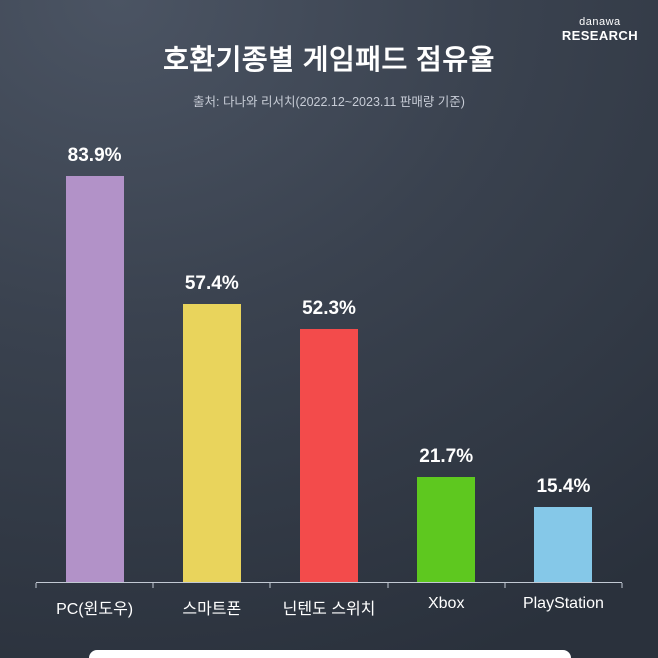 Image resolution: width=658 pixels, height=658 pixels. What do you see at coordinates (600, 22) in the screenshot?
I see `logo-danawa-text: danawa` at bounding box center [600, 22].